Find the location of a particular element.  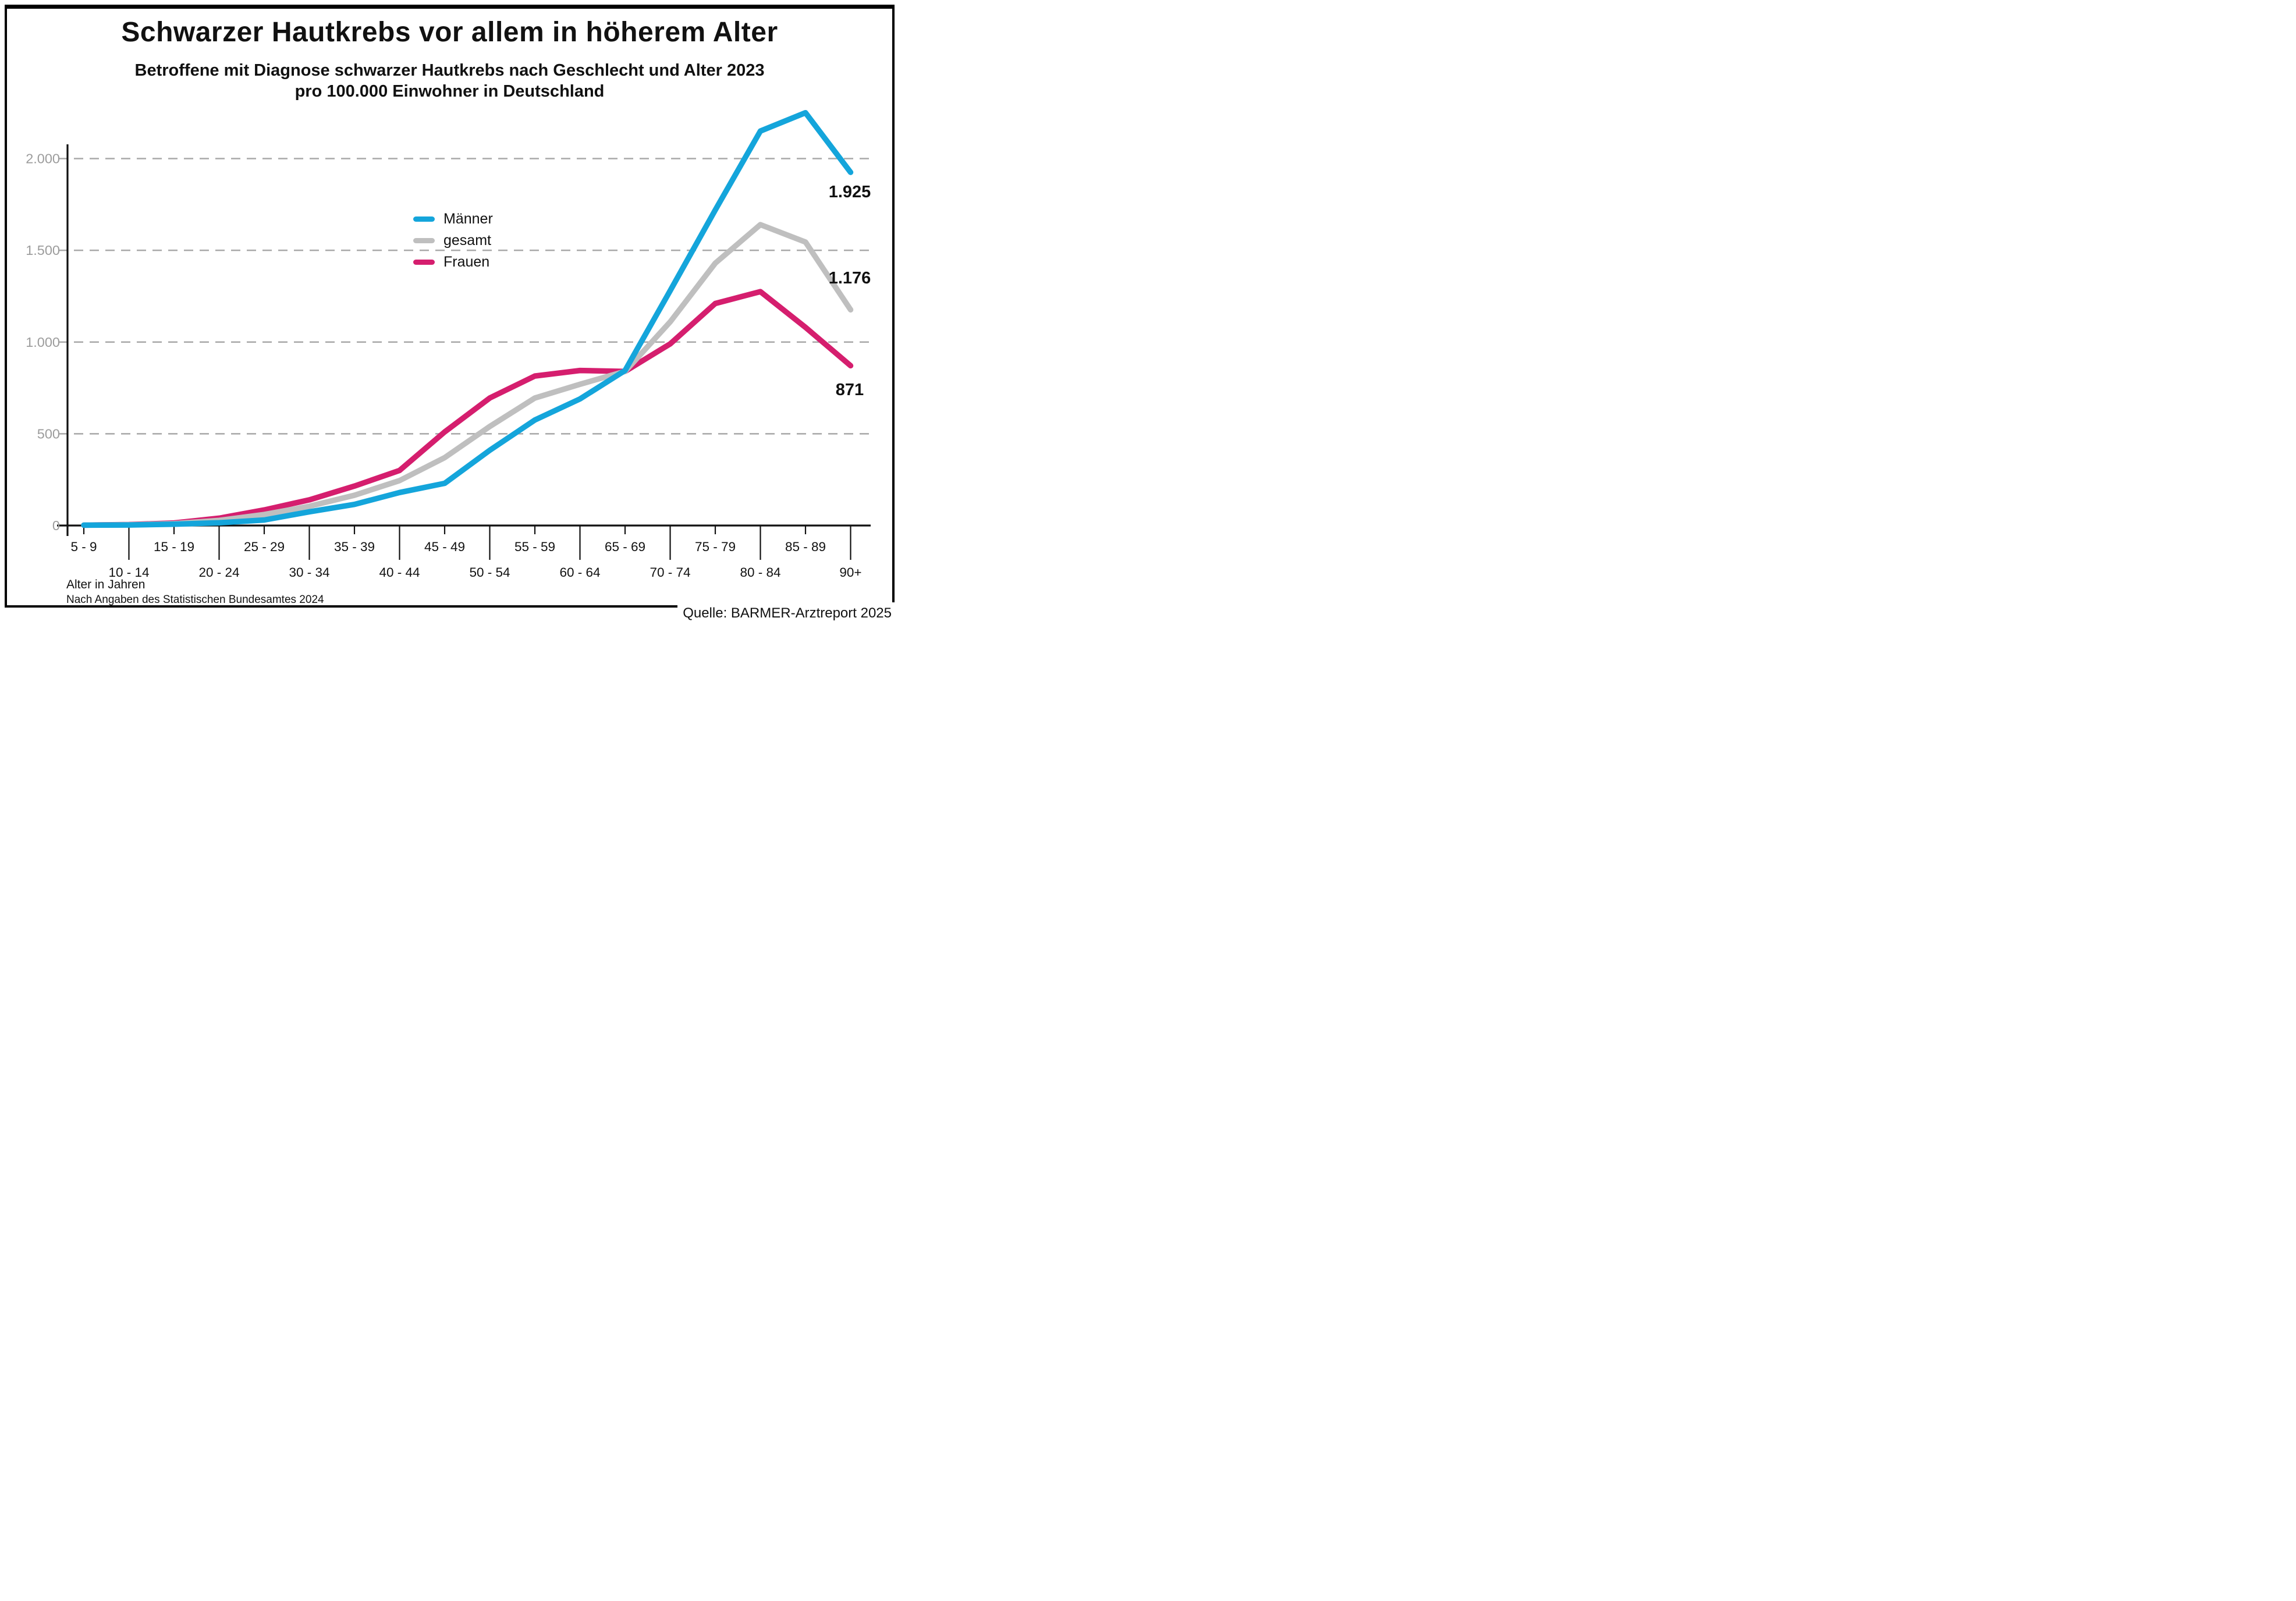

x-tick-label-14: 70 - 74 is located at coordinates (670, 573).